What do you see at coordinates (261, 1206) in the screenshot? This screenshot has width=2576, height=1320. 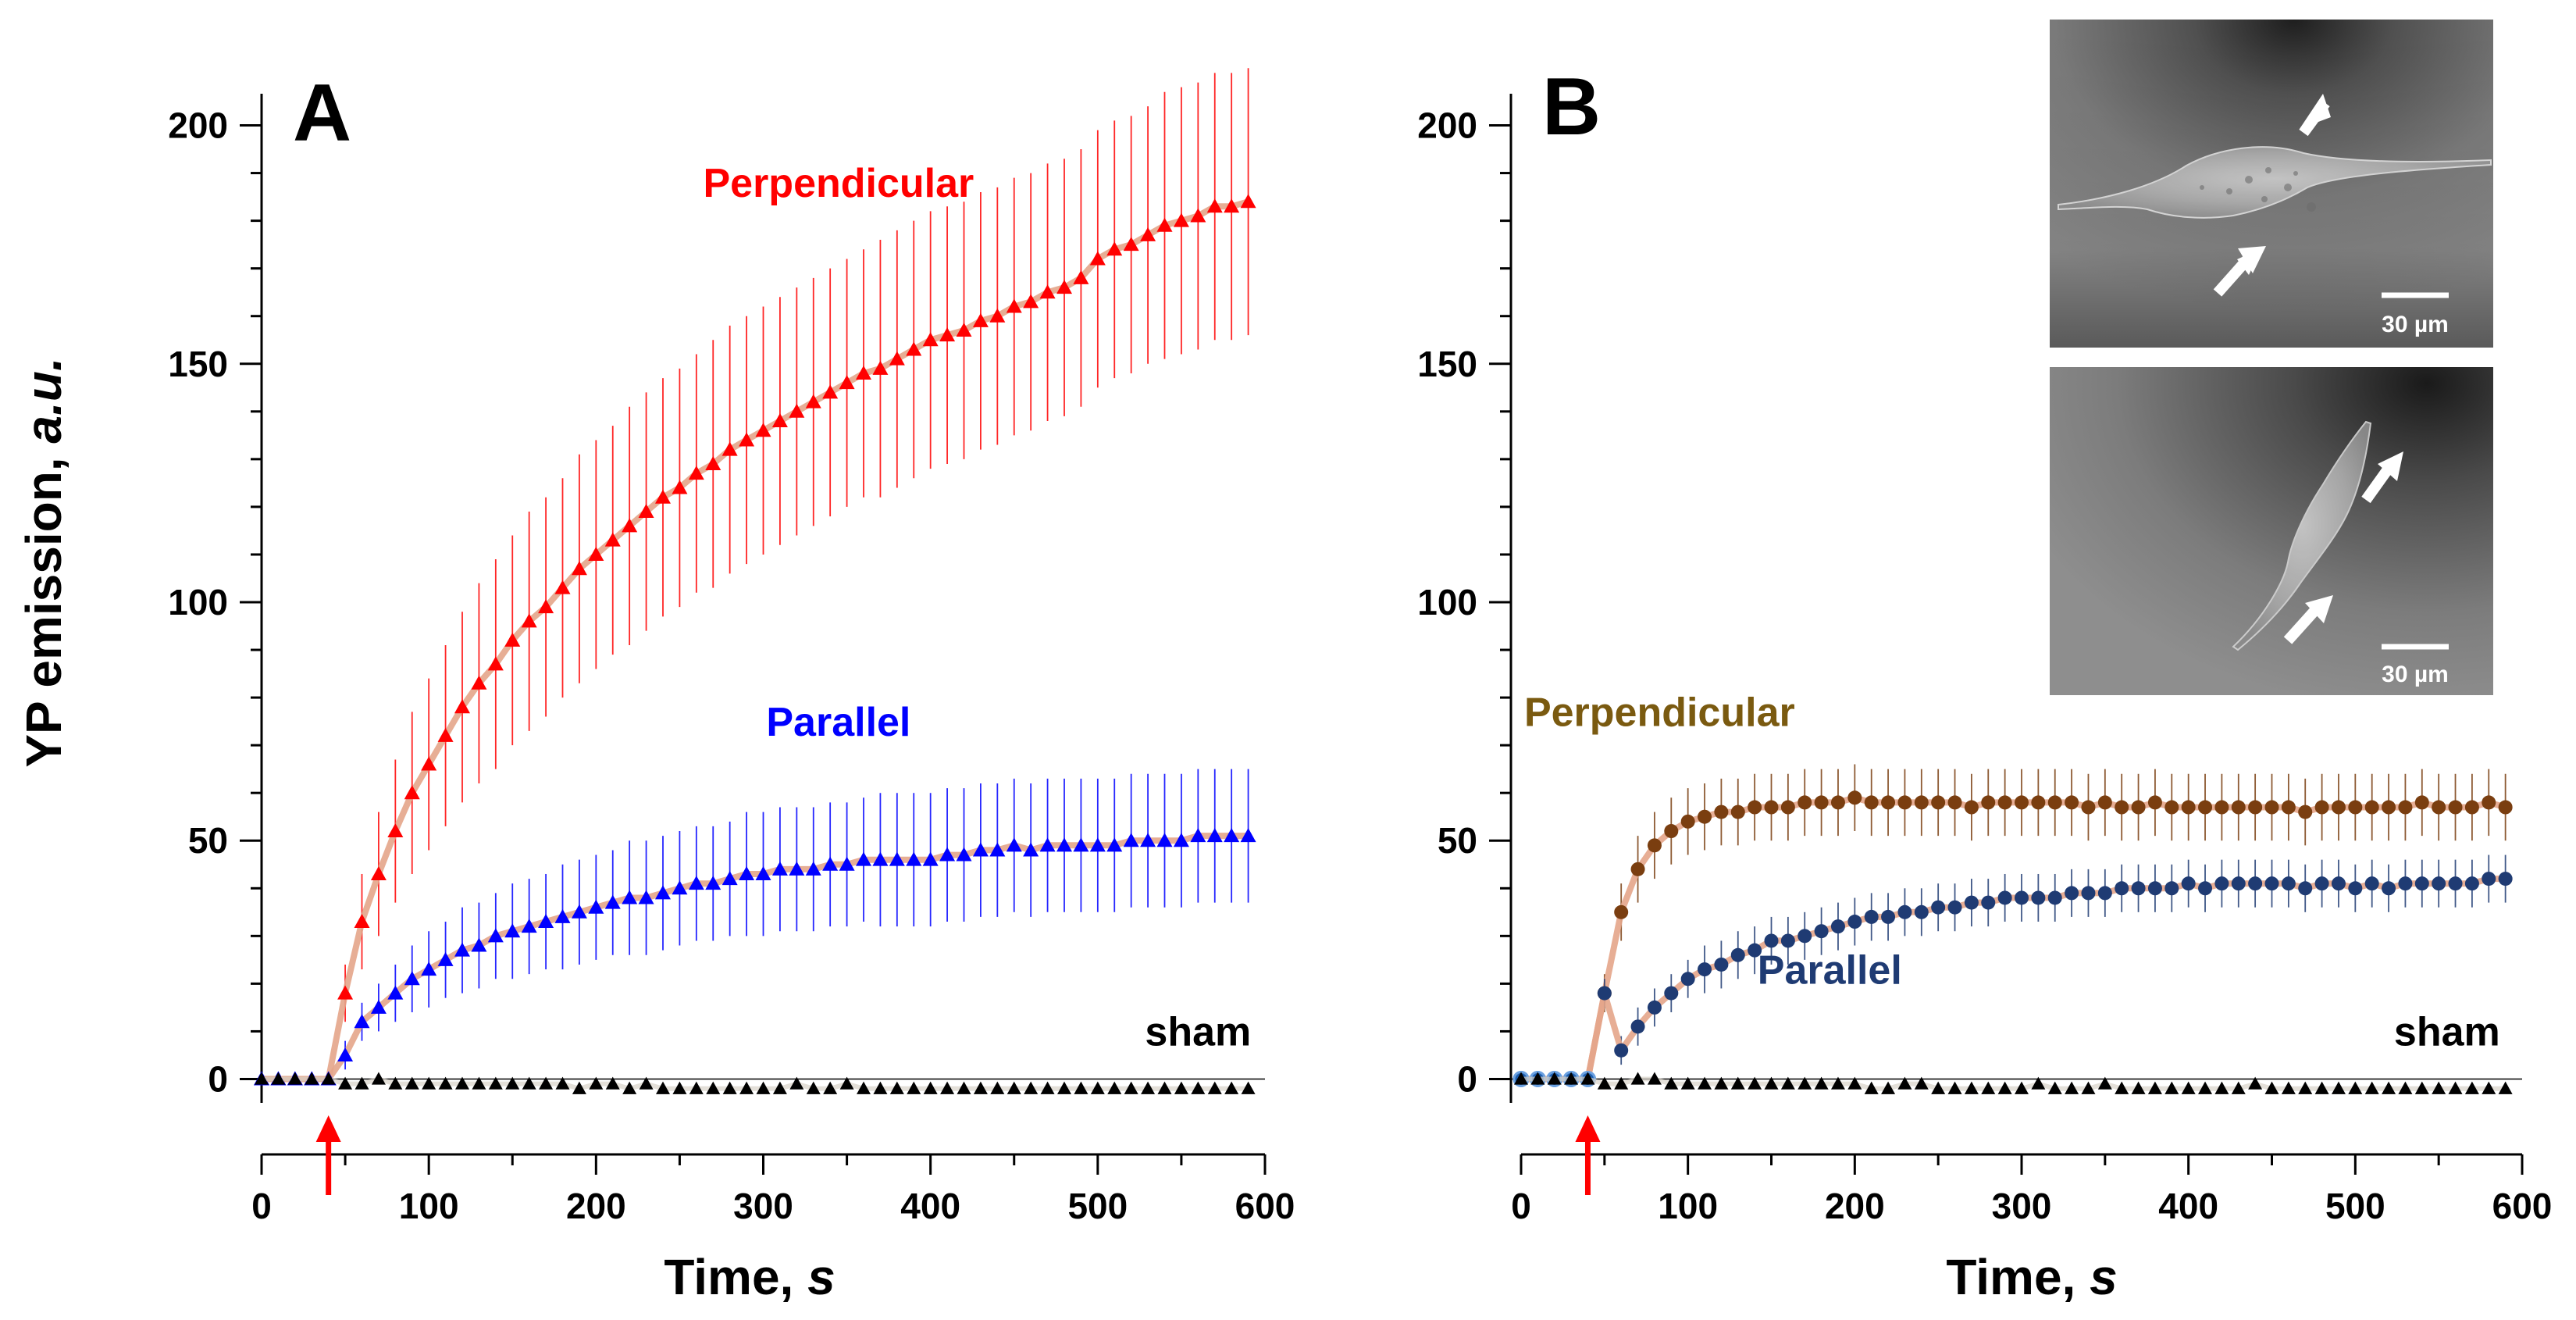 I see `x-tick-label: 0` at bounding box center [261, 1206].